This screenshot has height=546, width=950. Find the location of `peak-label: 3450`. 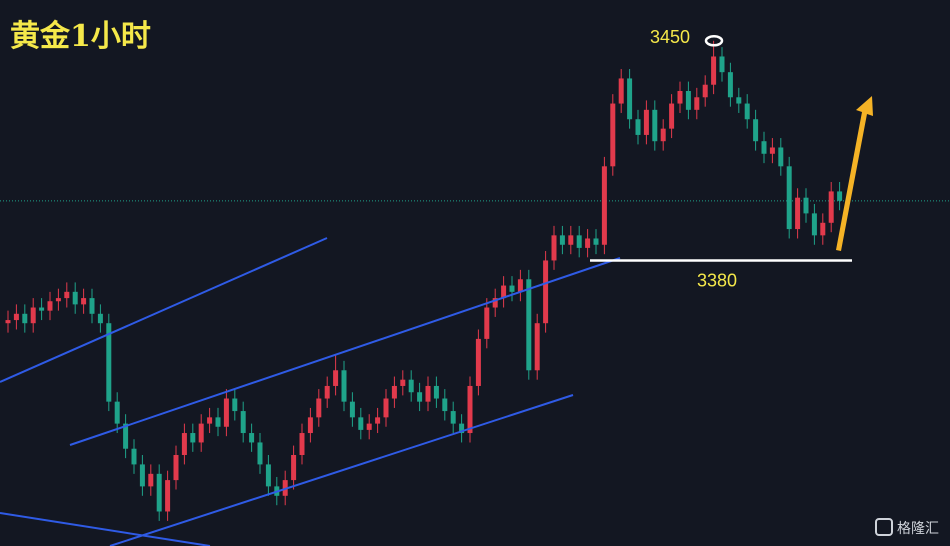

peak-label: 3450 is located at coordinates (670, 37).